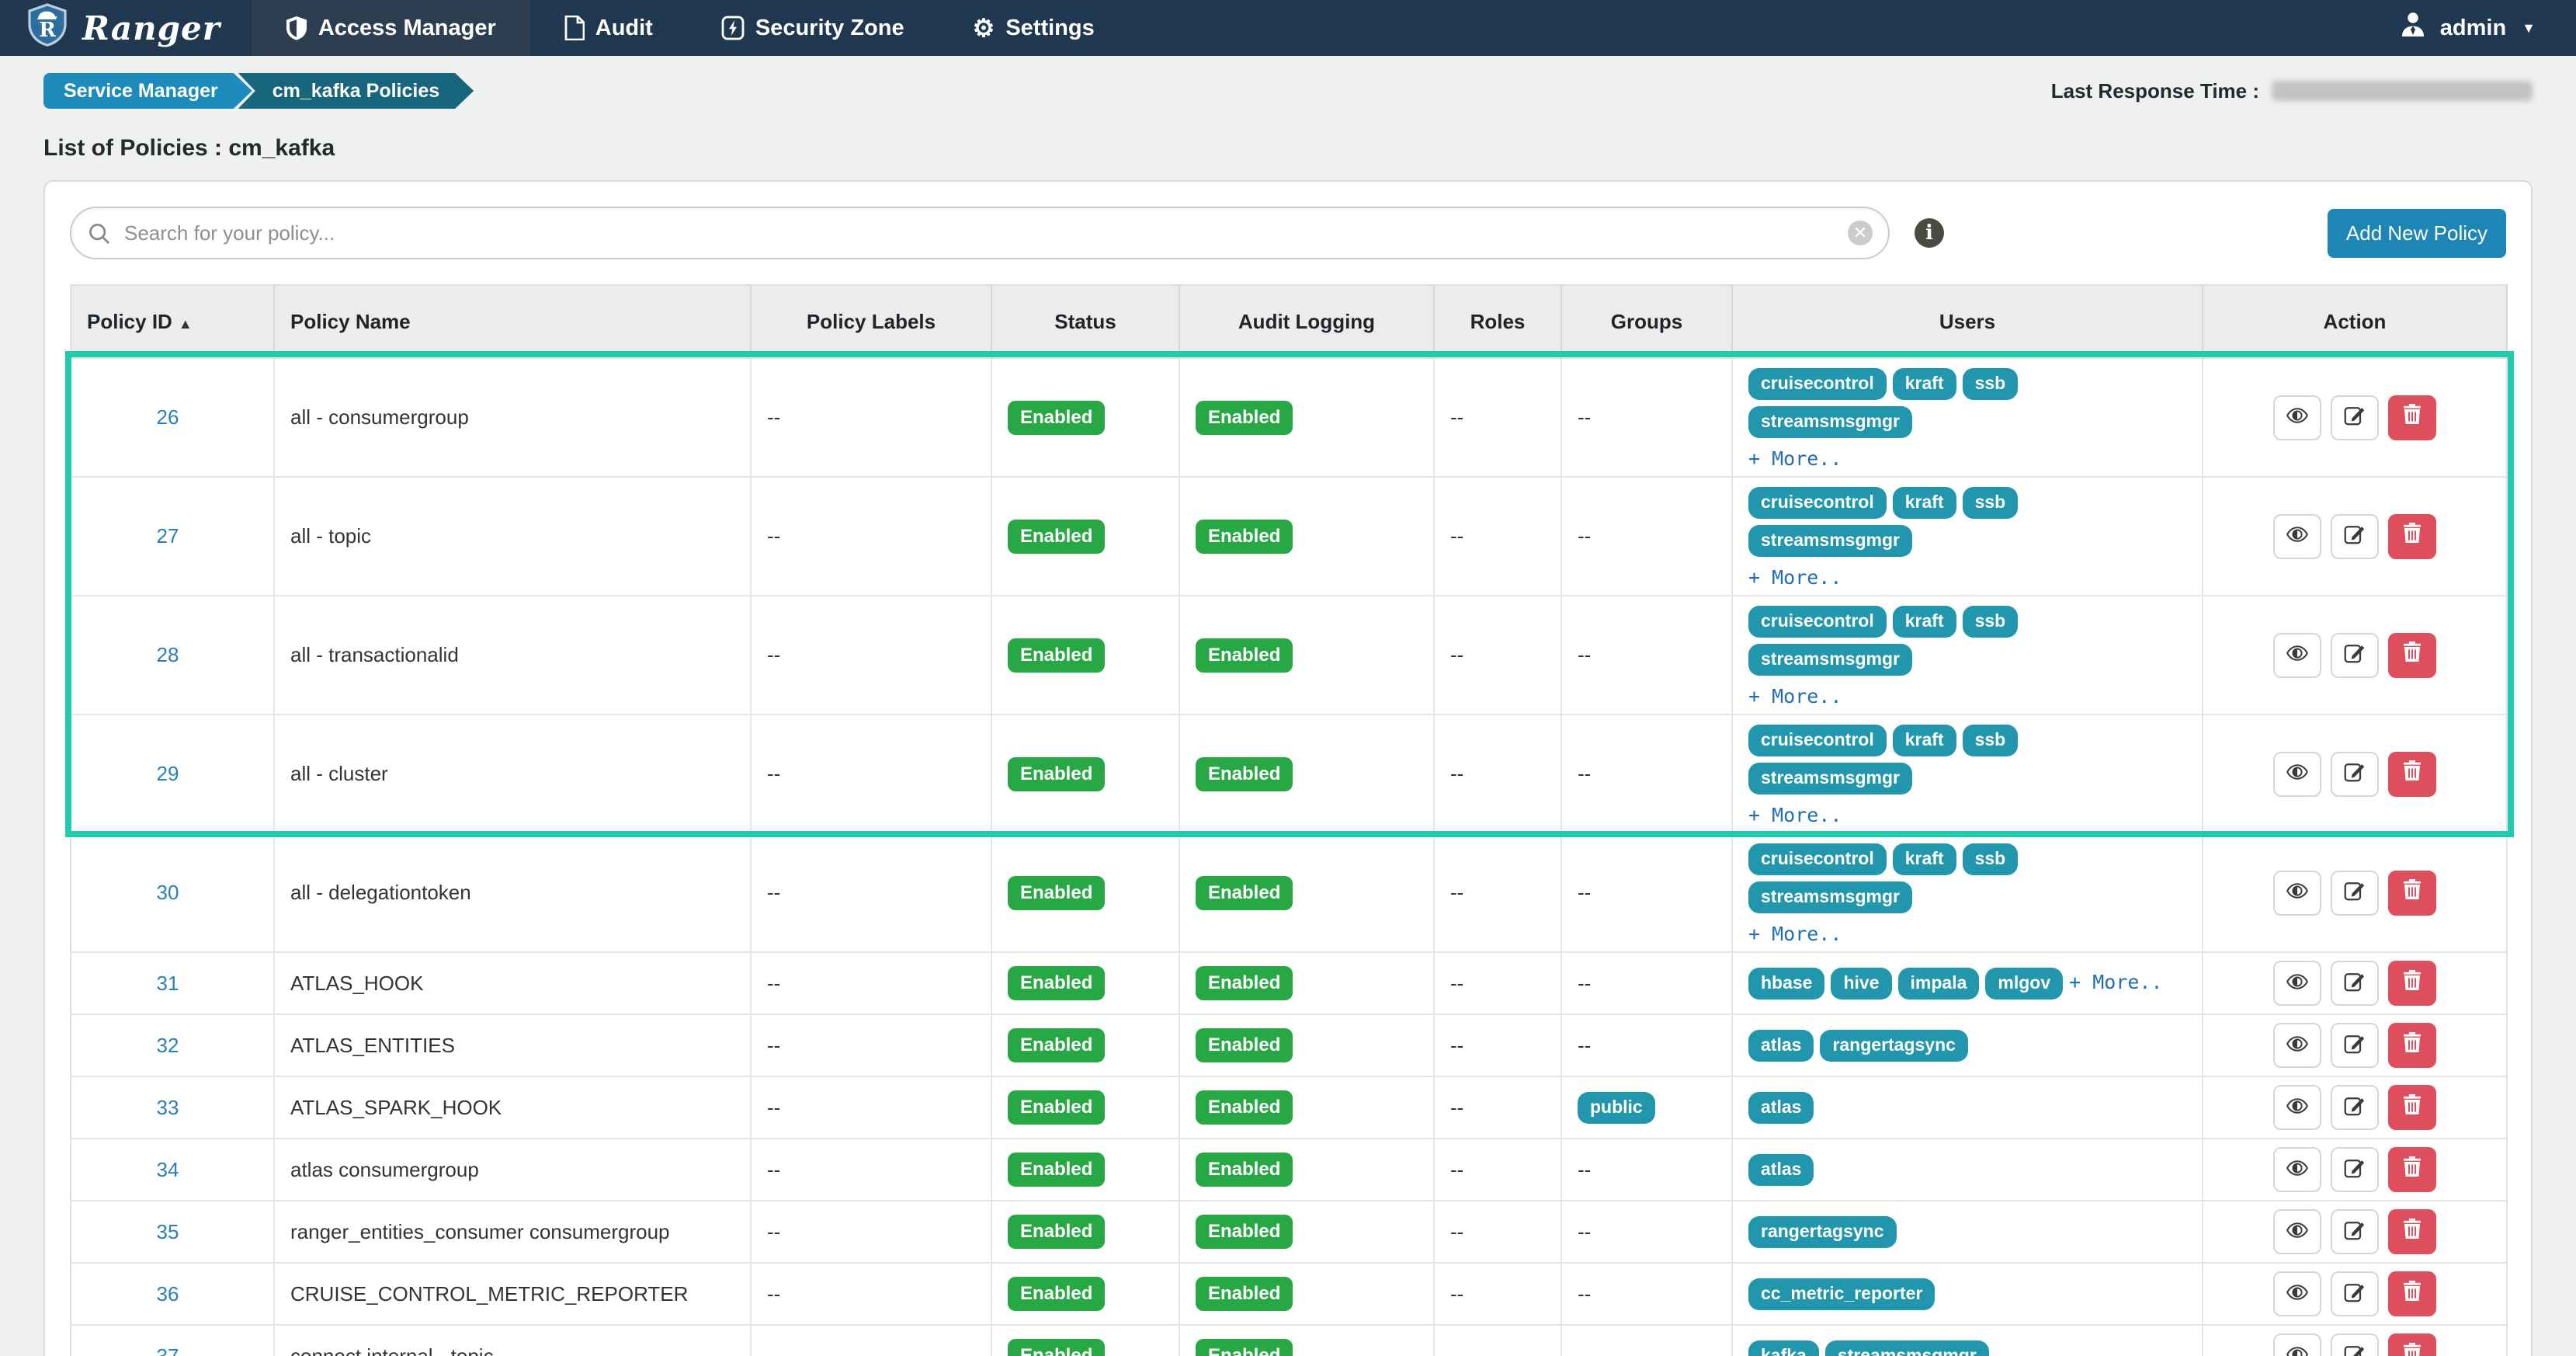 This screenshot has width=2576, height=1356. Describe the element at coordinates (172, 321) in the screenshot. I see `col-header-policy-id: Policy ID▲` at that location.